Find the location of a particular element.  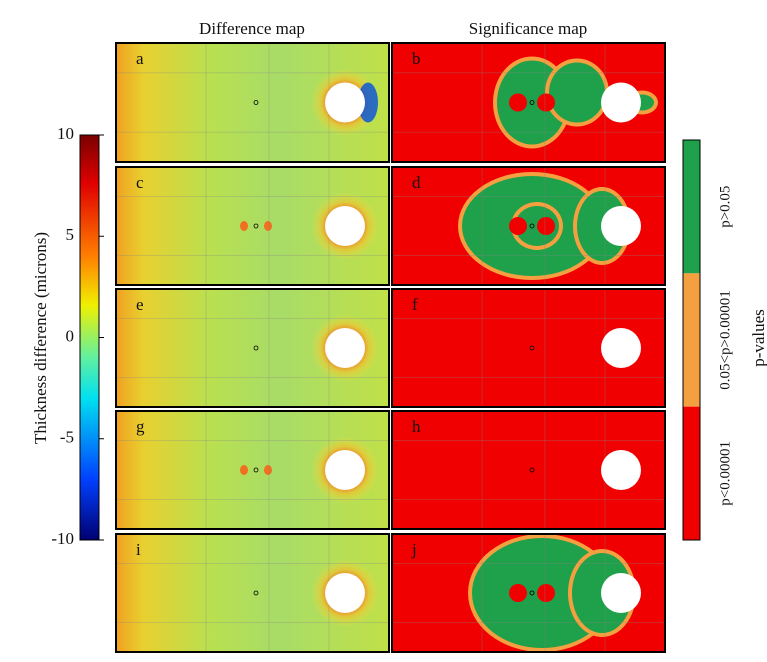

panel-letter: c is located at coordinates (140, 182).